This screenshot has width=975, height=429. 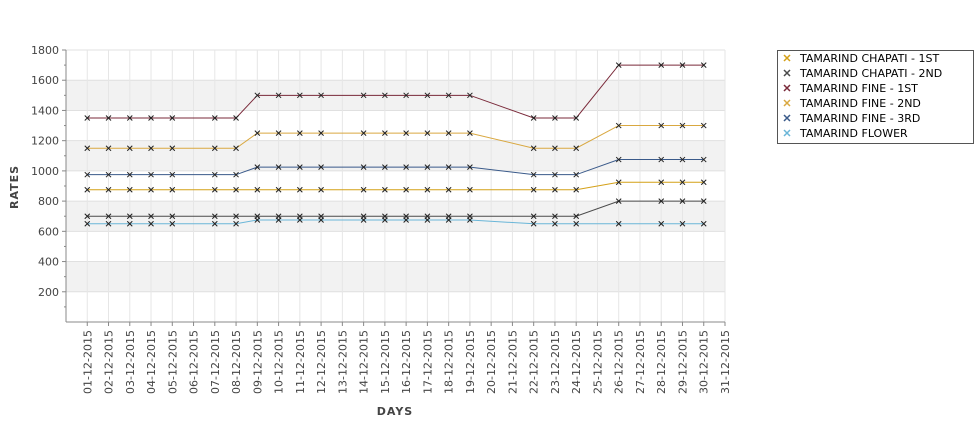 What do you see at coordinates (130, 362) in the screenshot?
I see `x-tick-label: 03-12-2015` at bounding box center [130, 362].